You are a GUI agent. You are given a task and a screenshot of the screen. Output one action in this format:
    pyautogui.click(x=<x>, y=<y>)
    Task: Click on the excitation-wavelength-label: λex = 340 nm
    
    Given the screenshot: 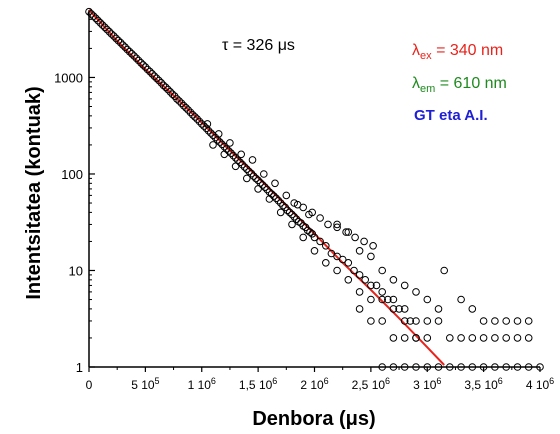 What is the action you would take?
    pyautogui.click(x=457, y=52)
    